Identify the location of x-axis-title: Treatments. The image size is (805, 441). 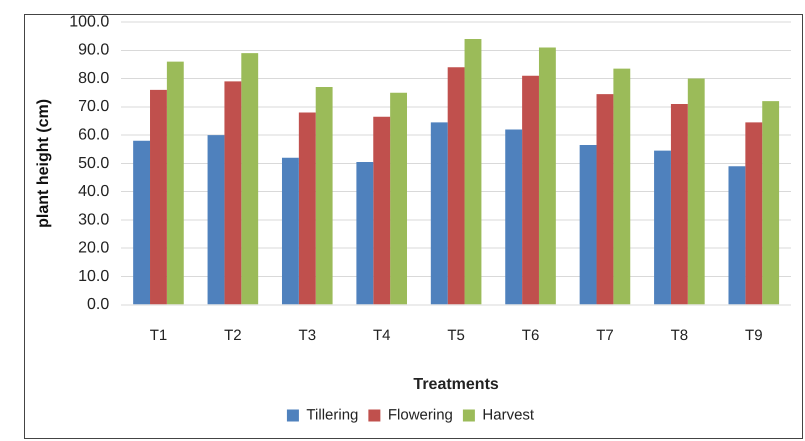
(456, 384).